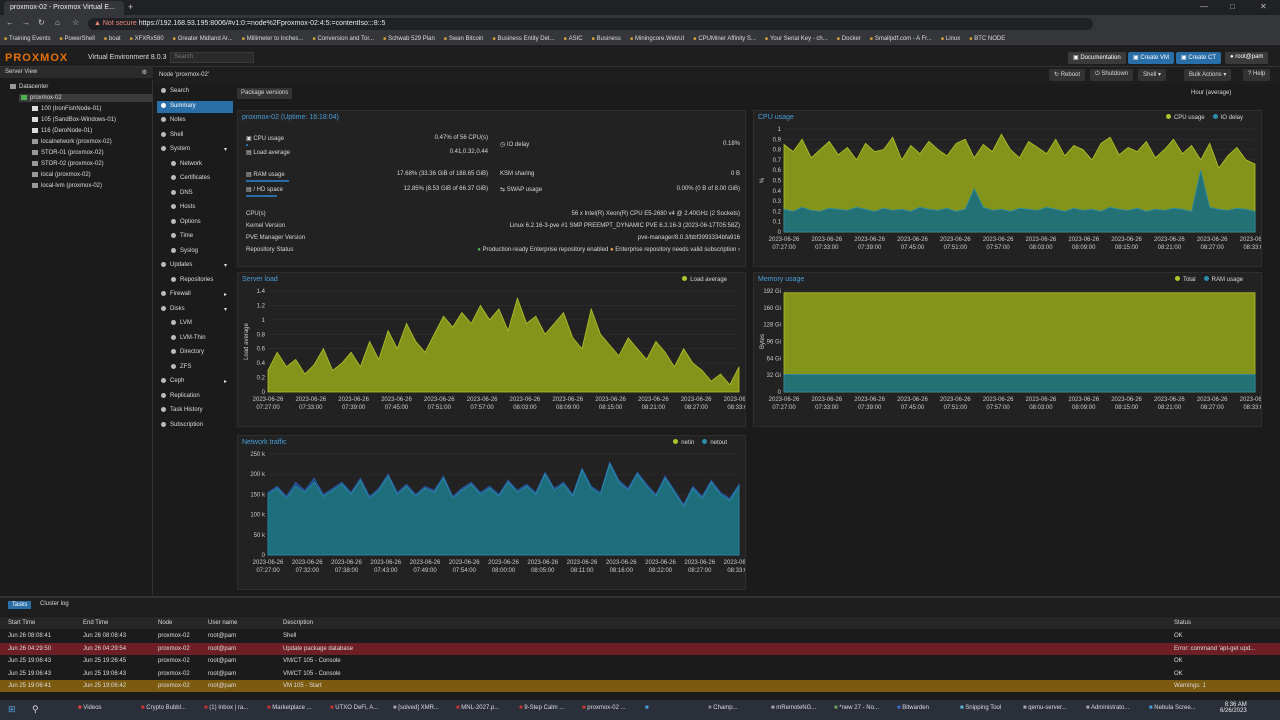  I want to click on help-button: ? Help, so click(1257, 75).